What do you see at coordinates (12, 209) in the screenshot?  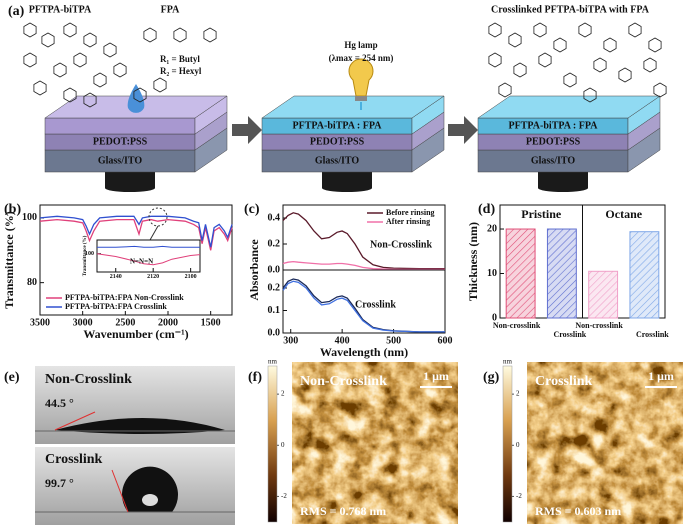 I see `label: (b)` at bounding box center [12, 209].